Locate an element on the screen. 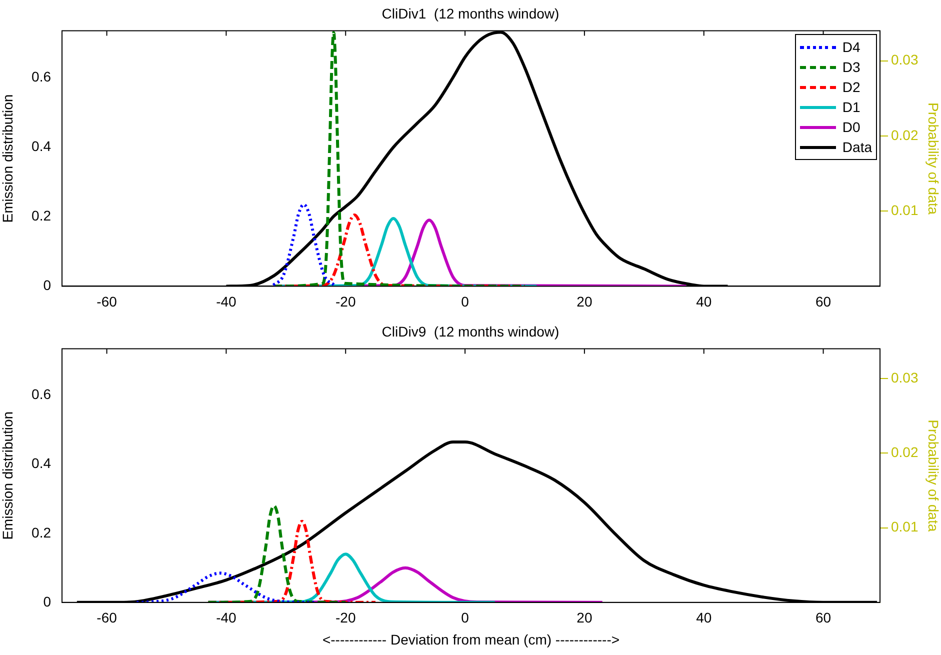 This screenshot has width=941, height=655. legend-label: D0 is located at coordinates (851, 127).